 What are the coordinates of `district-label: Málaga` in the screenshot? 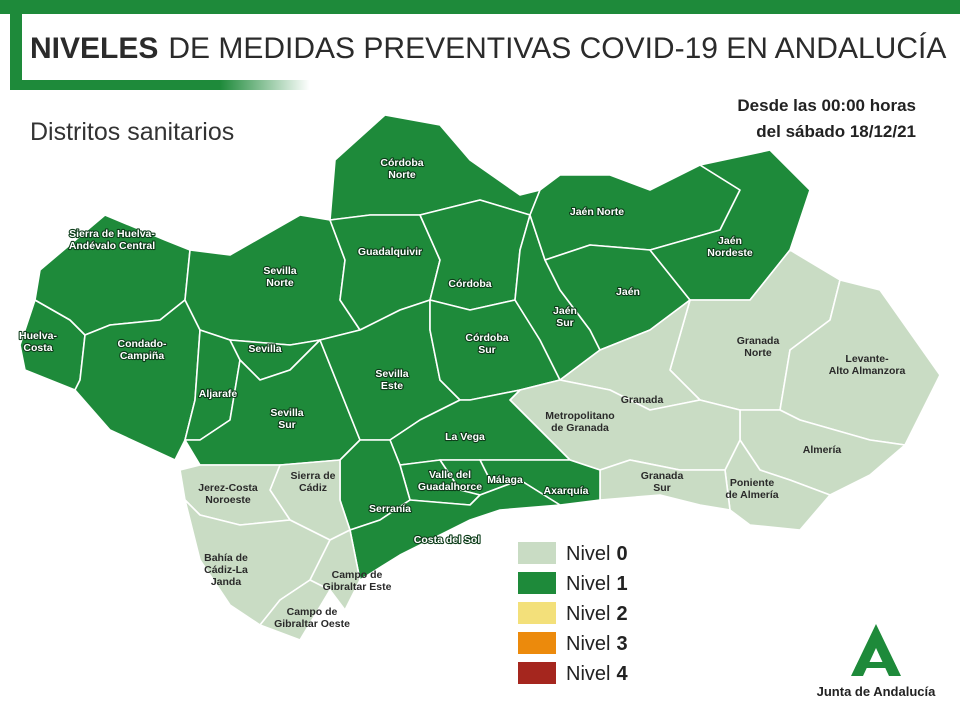 It's located at (505, 480).